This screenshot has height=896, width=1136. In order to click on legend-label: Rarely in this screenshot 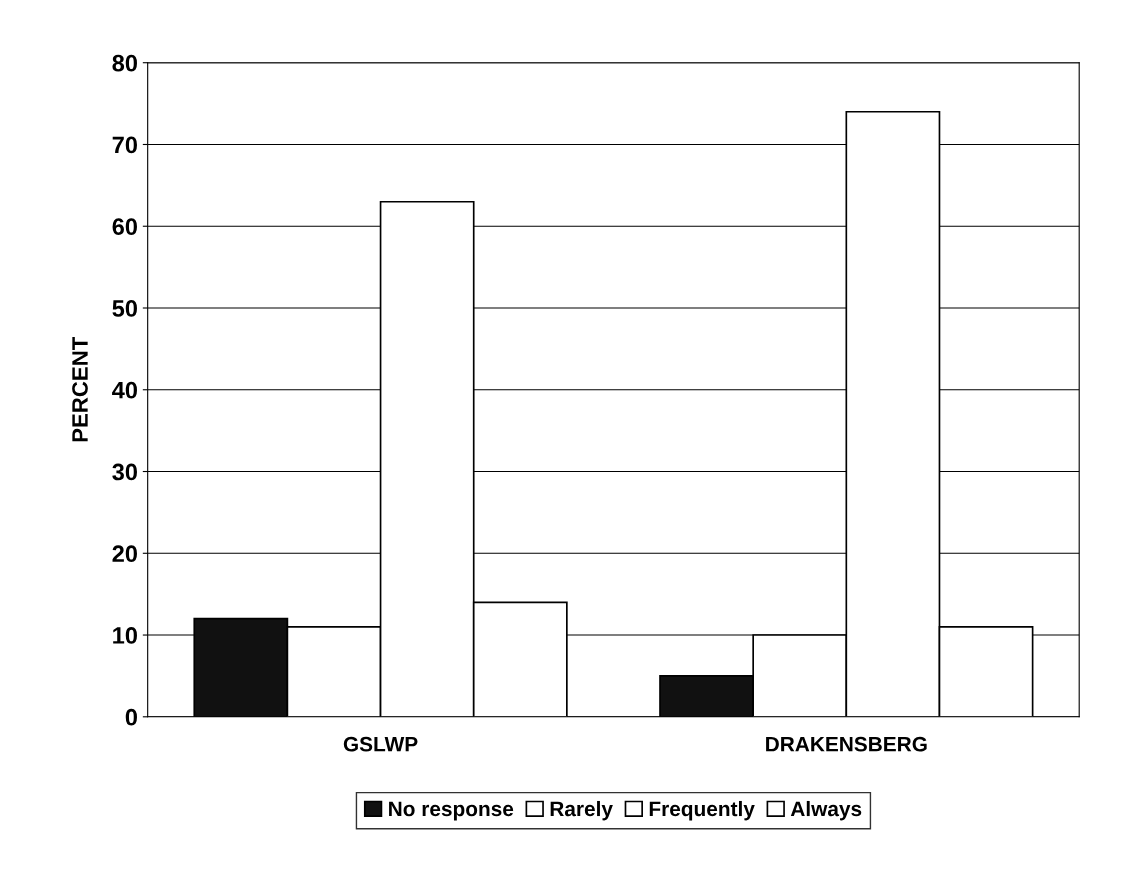, I will do `click(581, 810)`.